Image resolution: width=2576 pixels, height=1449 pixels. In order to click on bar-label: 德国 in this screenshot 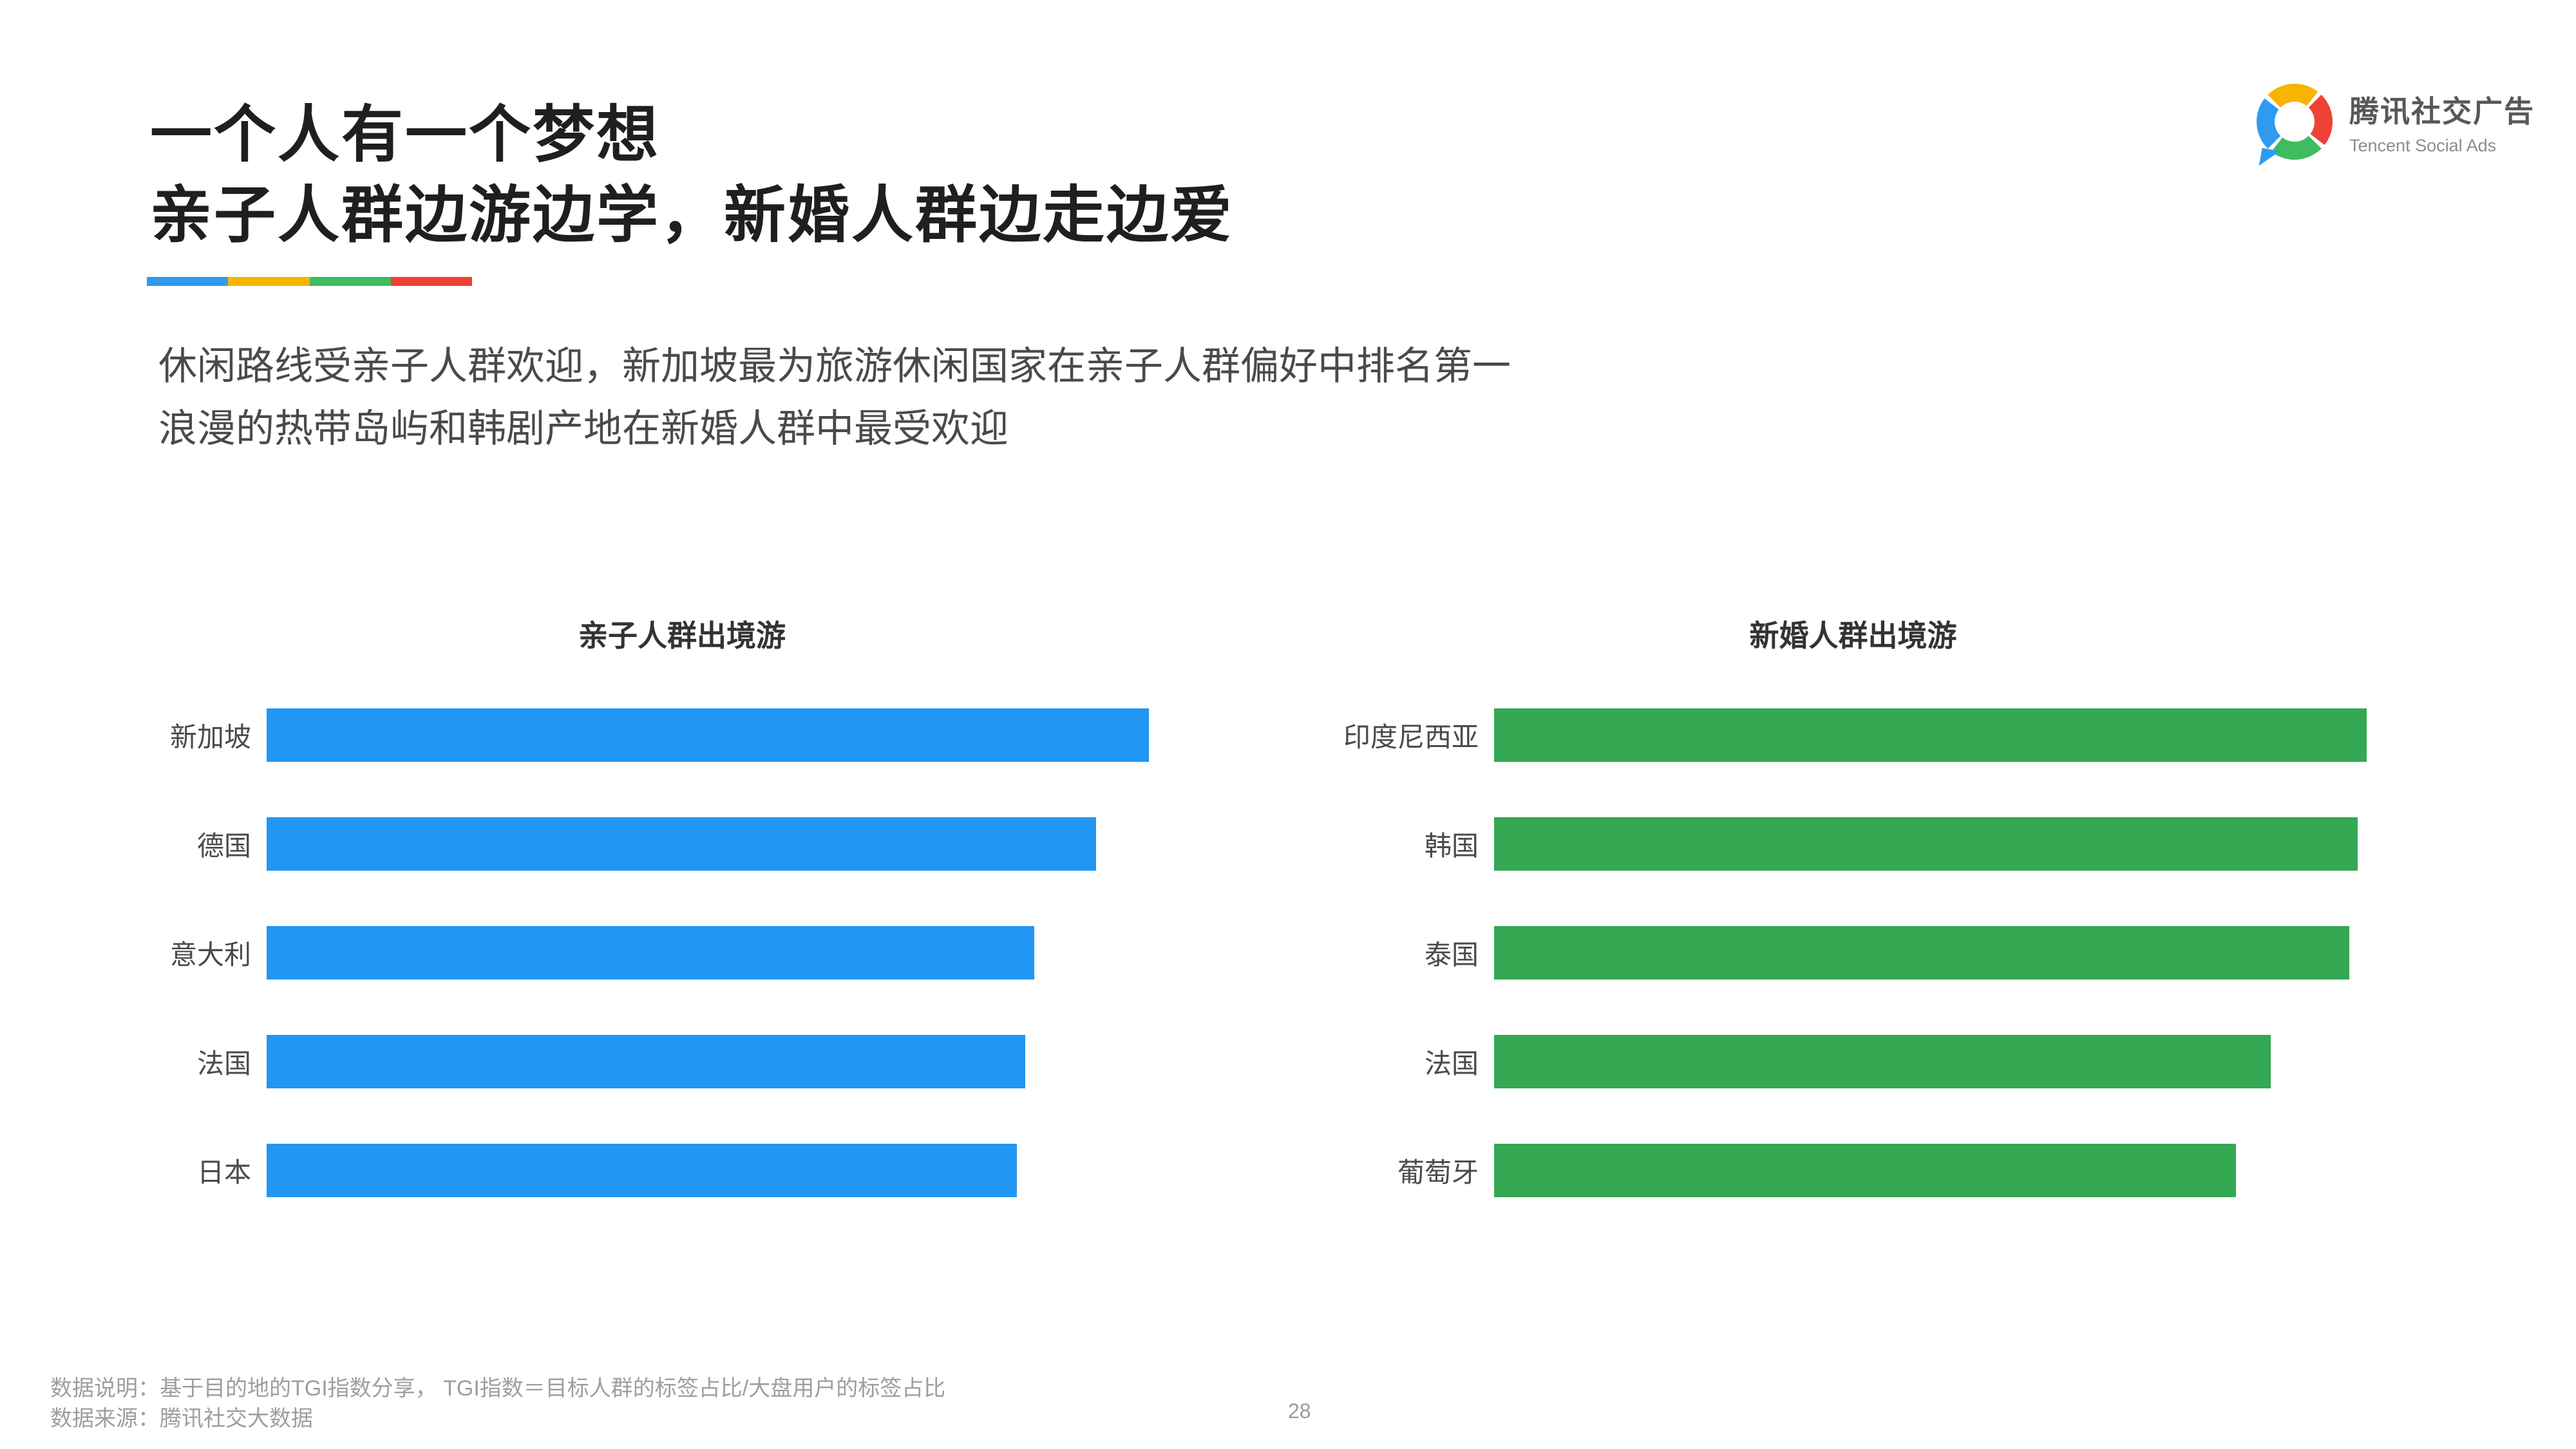, I will do `click(224, 846)`.